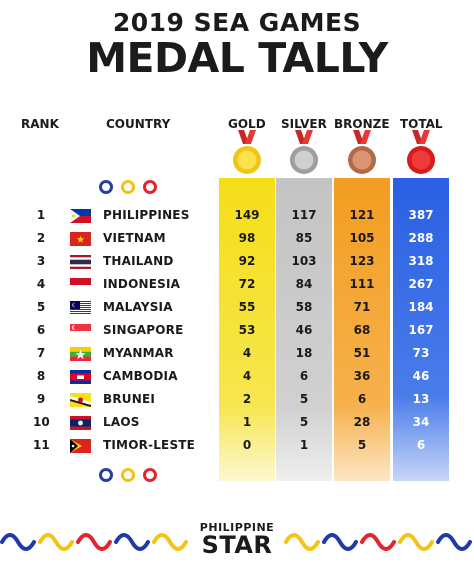 The image size is (474, 568). What do you see at coordinates (140, 376) in the screenshot?
I see `country-cell: CAMBODIA` at bounding box center [140, 376].